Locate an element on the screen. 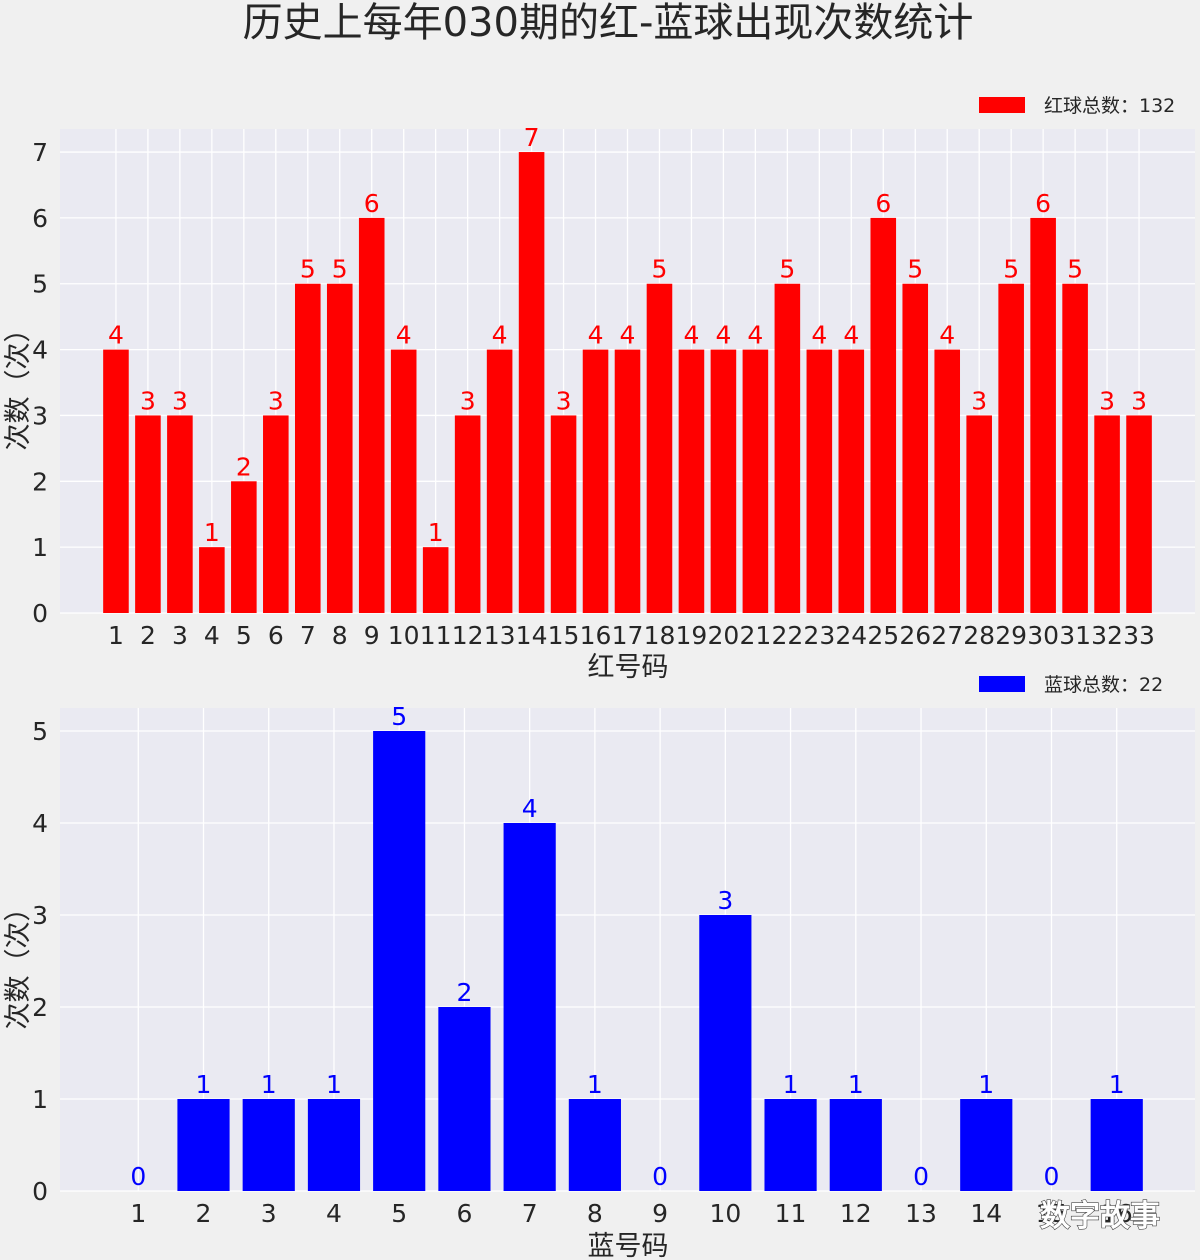 This screenshot has height=1260, width=1200. red-xtick-label: 11 is located at coordinates (436, 635).